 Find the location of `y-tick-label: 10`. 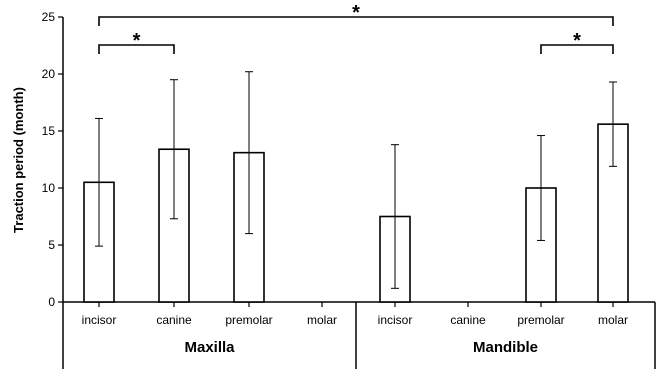

y-tick-label: 10 is located at coordinates (49, 188).